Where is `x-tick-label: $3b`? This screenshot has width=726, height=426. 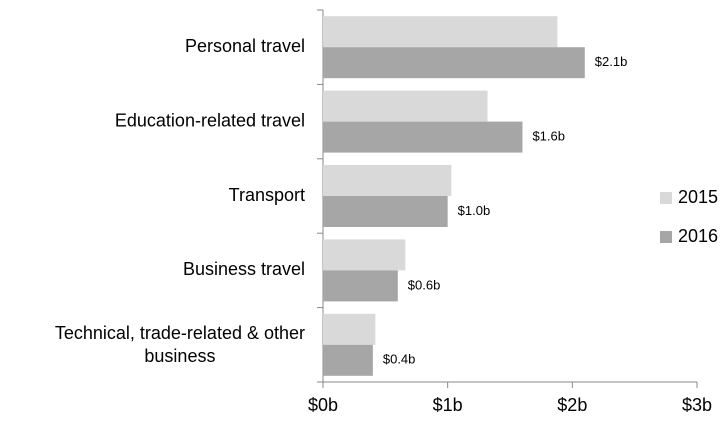
x-tick-label: $3b is located at coordinates (697, 405).